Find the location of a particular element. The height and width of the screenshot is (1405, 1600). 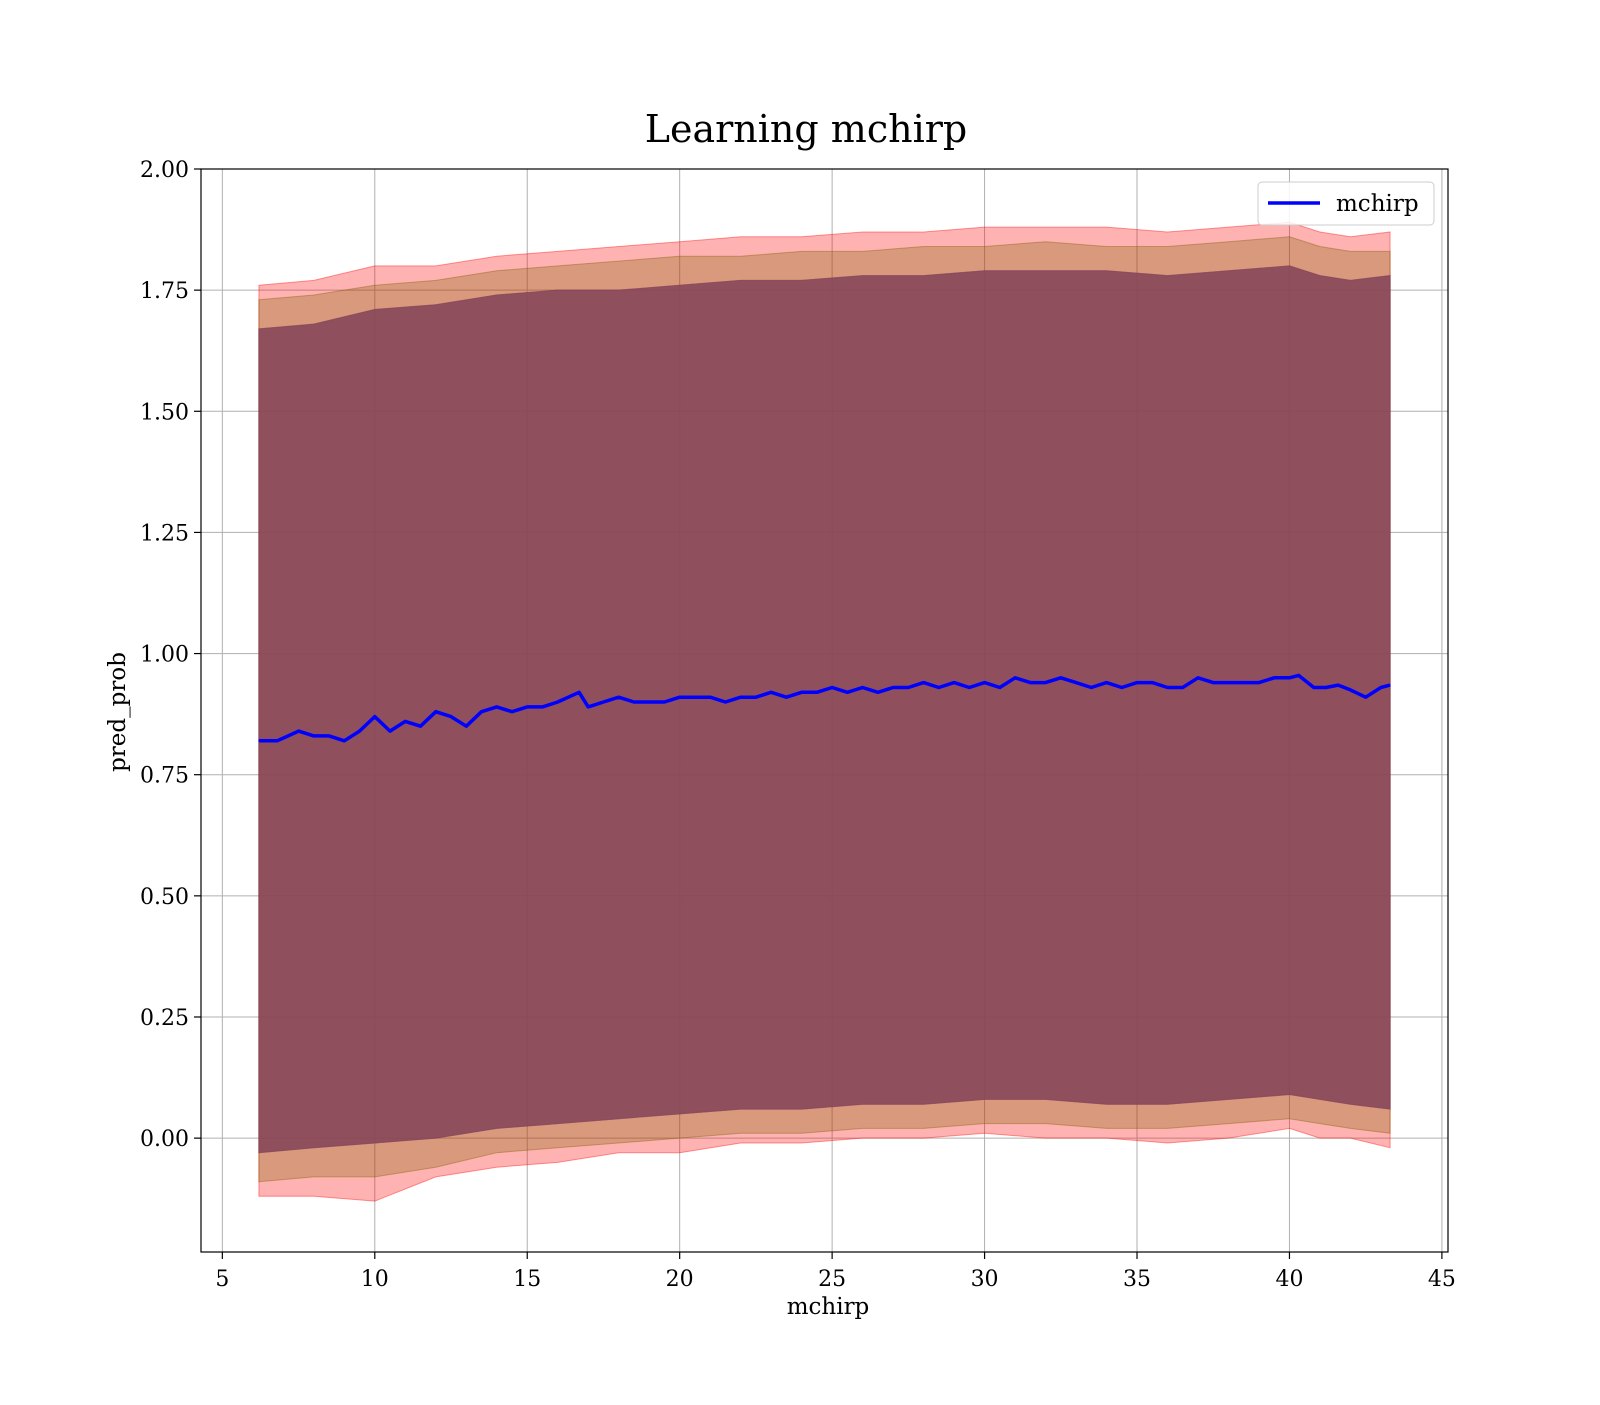

y-tick-label: 1.50 is located at coordinates (164, 412).